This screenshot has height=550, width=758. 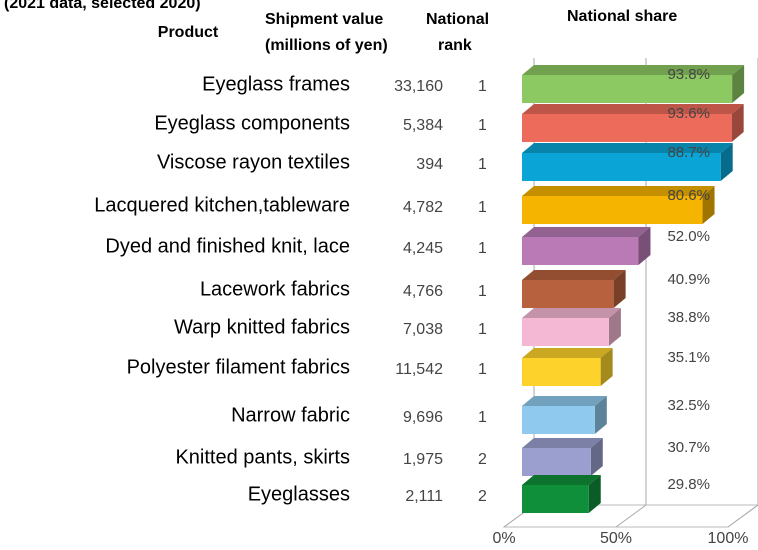 I want to click on shipment-value: 2,111, so click(x=424, y=496).